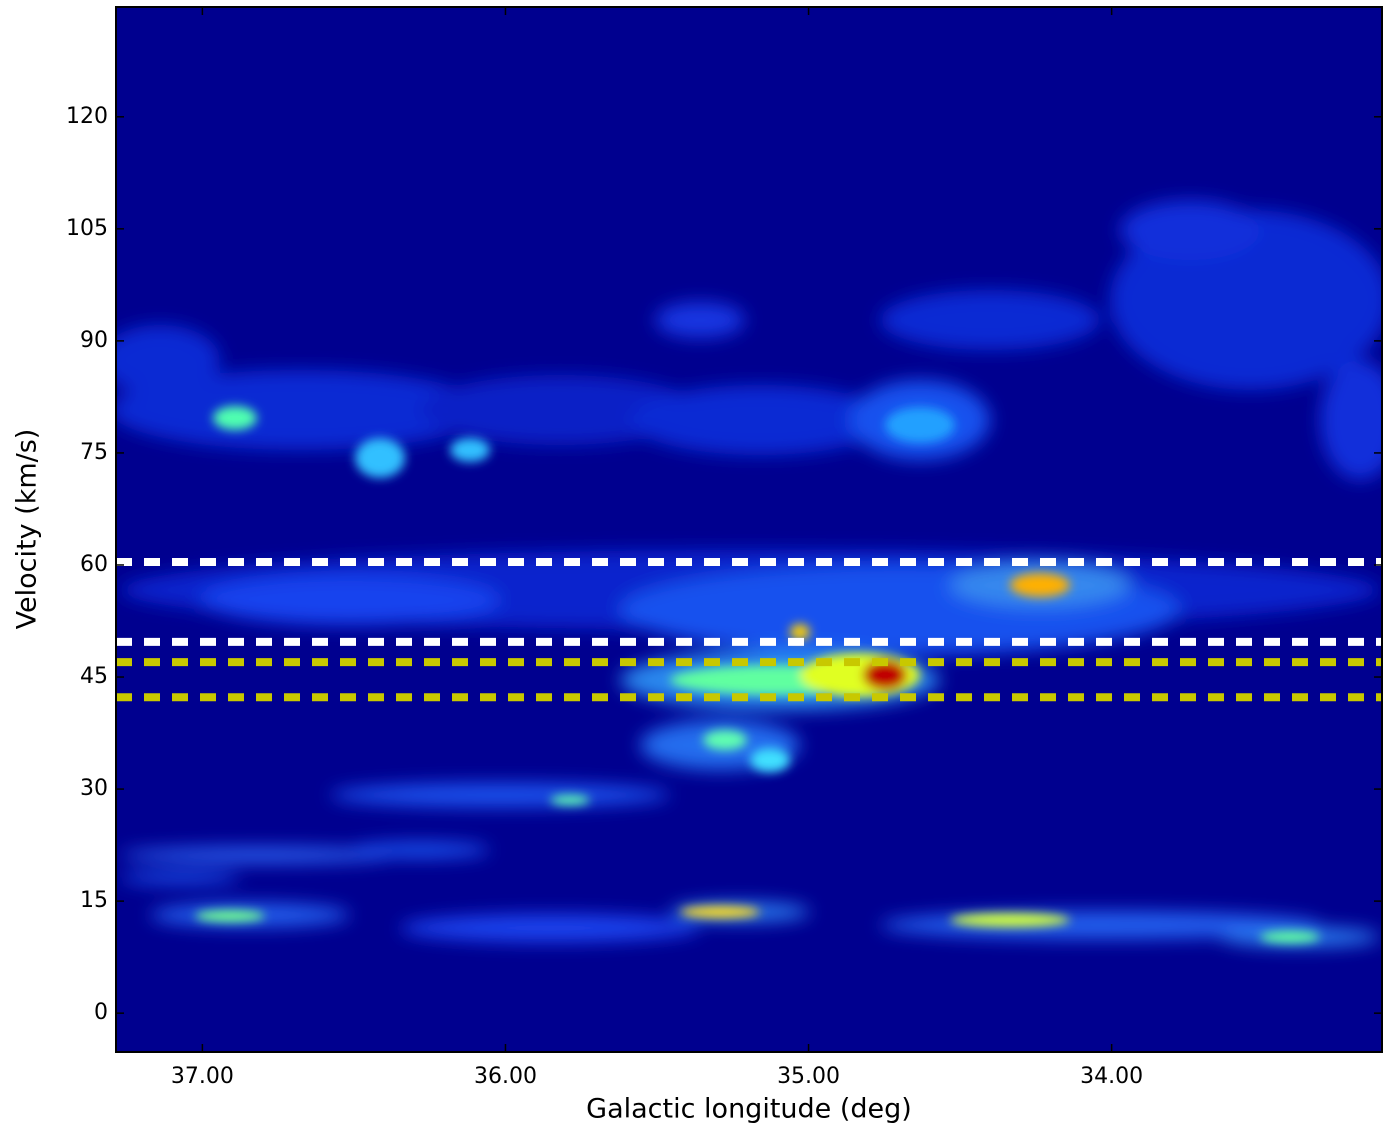  What do you see at coordinates (94, 564) in the screenshot?
I see `y-tick-label: 60` at bounding box center [94, 564].